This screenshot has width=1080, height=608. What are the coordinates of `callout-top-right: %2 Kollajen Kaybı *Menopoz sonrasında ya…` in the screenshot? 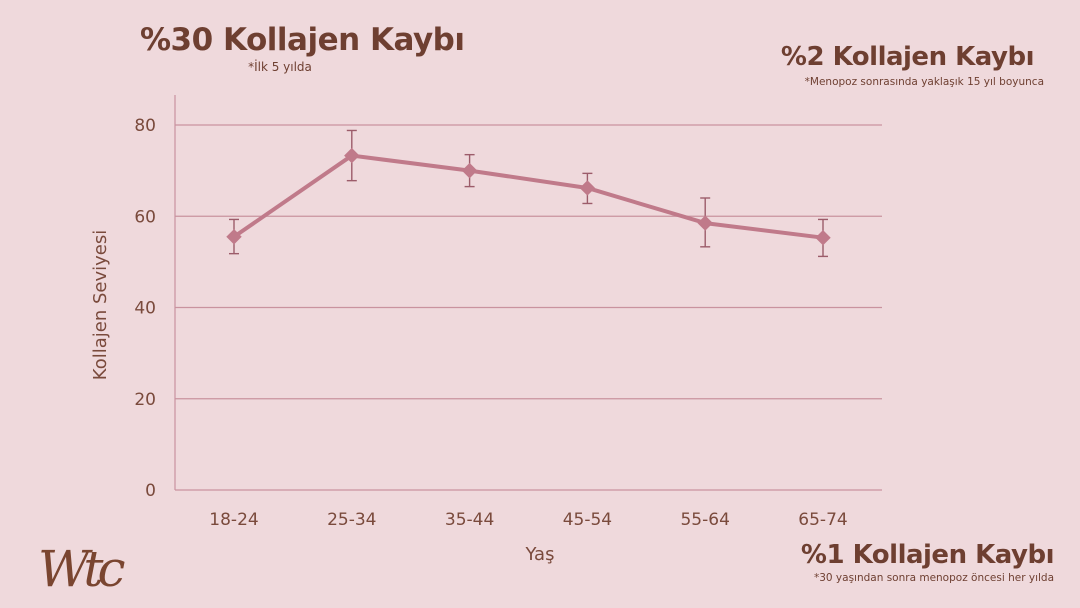 It's located at (894, 65).